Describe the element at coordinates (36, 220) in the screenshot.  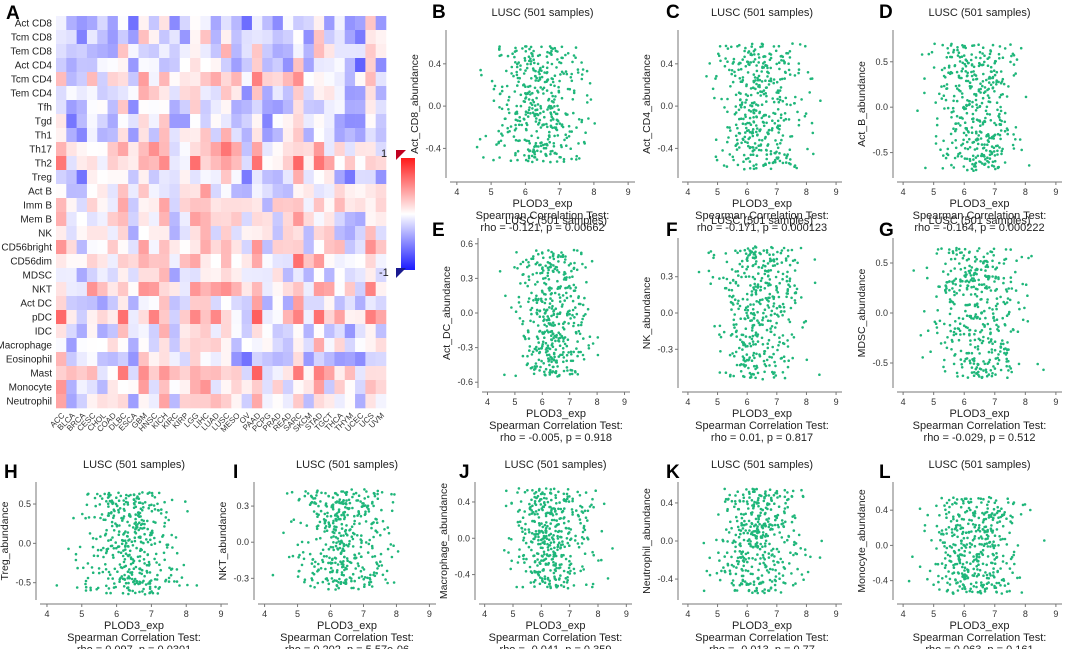
I see `heatmap-row-label: Mem B` at that location.